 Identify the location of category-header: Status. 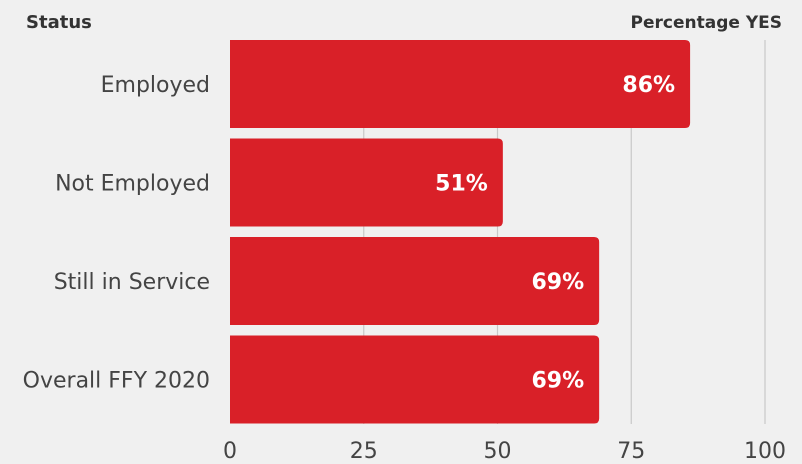
(59, 22).